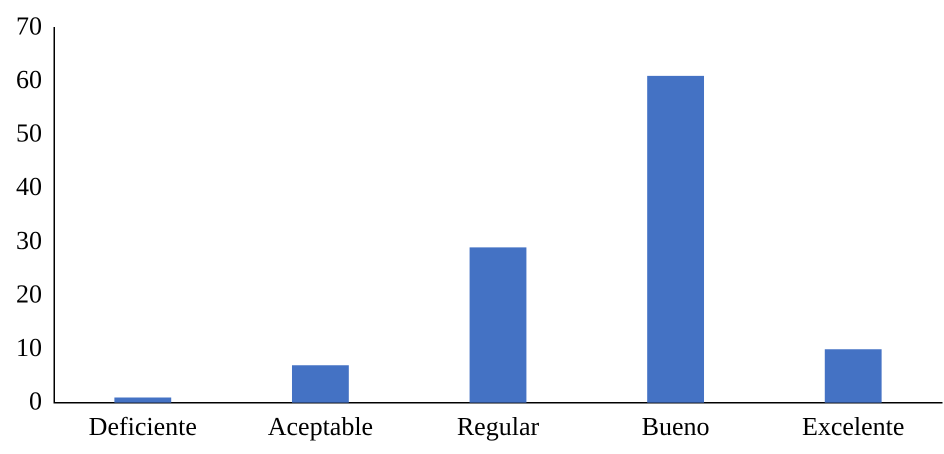 The height and width of the screenshot is (454, 944). I want to click on y-tick-label: 10, so click(29, 347).